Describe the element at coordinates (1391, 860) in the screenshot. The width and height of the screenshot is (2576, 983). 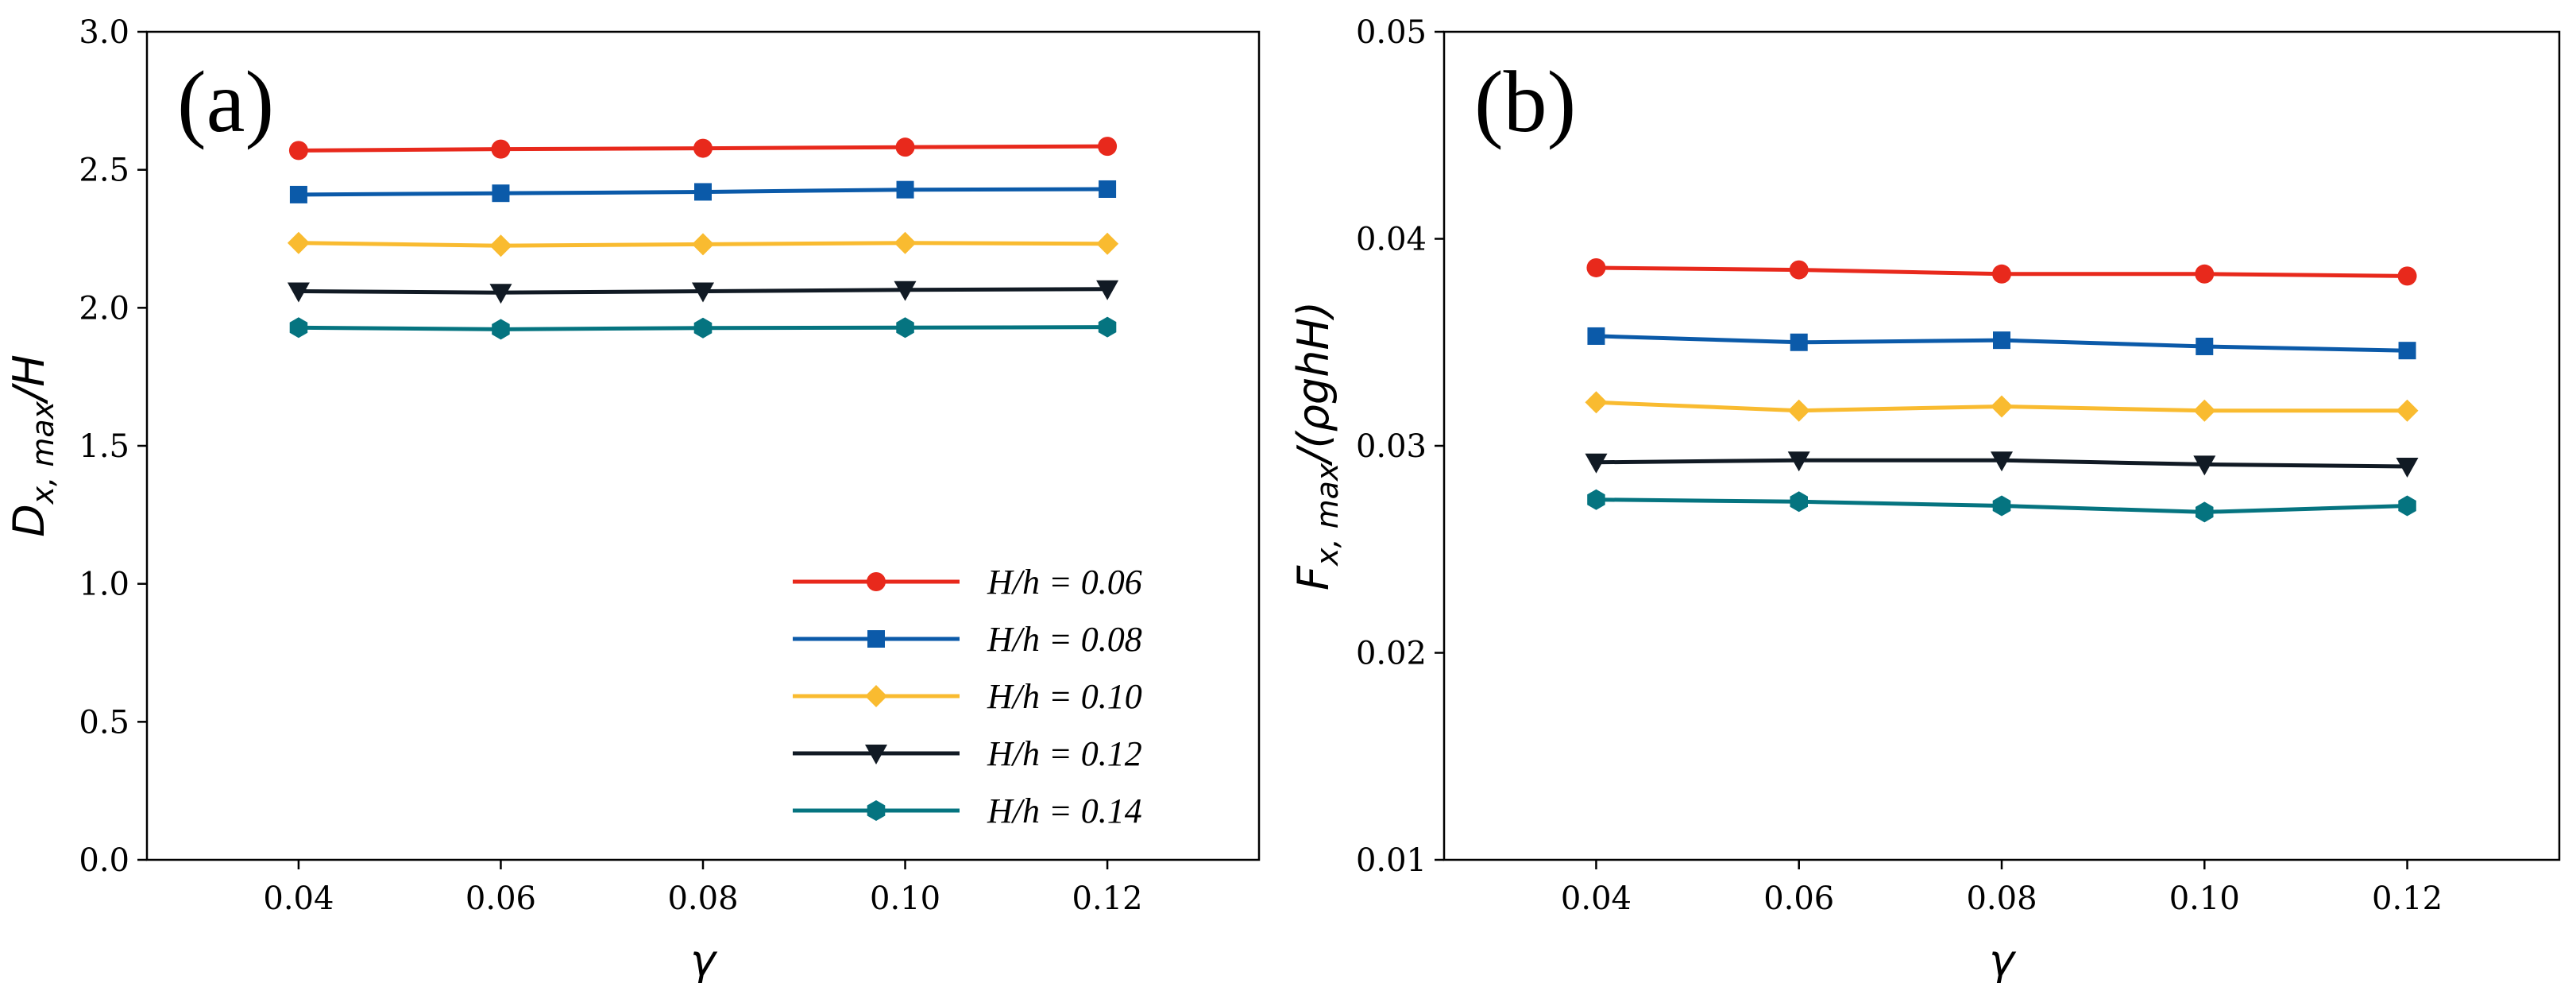
I see `y-tick-label: 0.01` at that location.